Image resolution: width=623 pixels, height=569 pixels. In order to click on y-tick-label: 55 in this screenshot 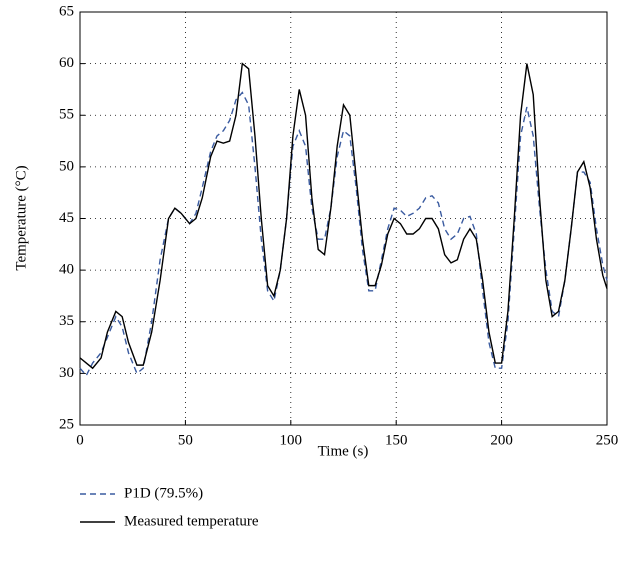, I will do `click(66, 115)`.